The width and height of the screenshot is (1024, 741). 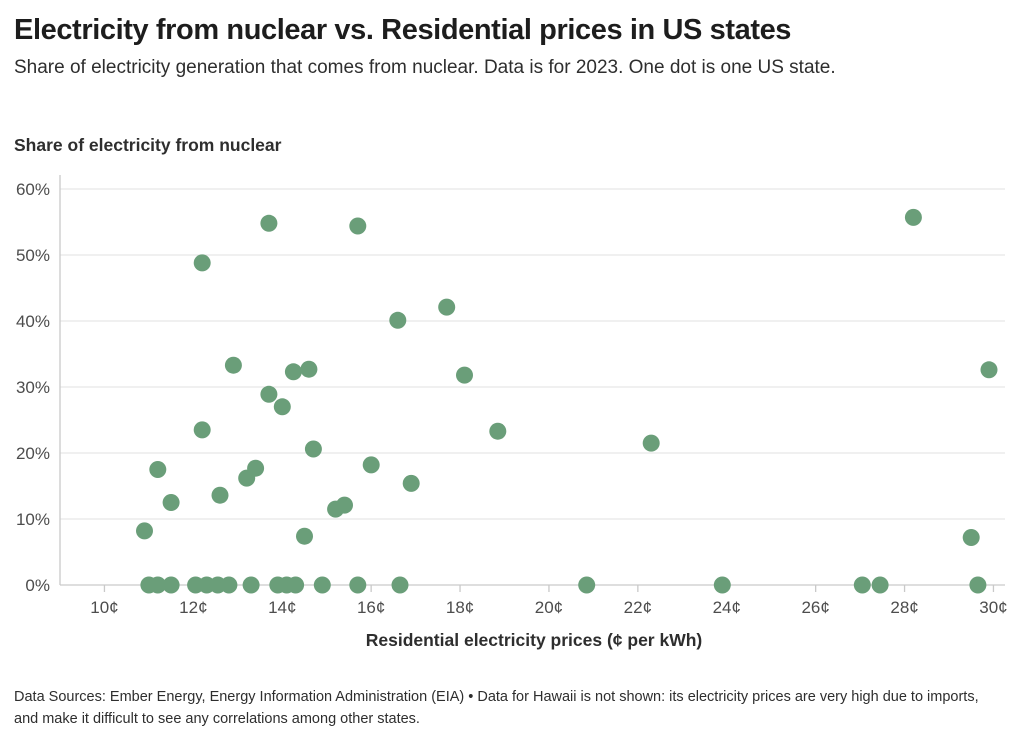 What do you see at coordinates (33, 255) in the screenshot?
I see `y-tick-label: 50%` at bounding box center [33, 255].